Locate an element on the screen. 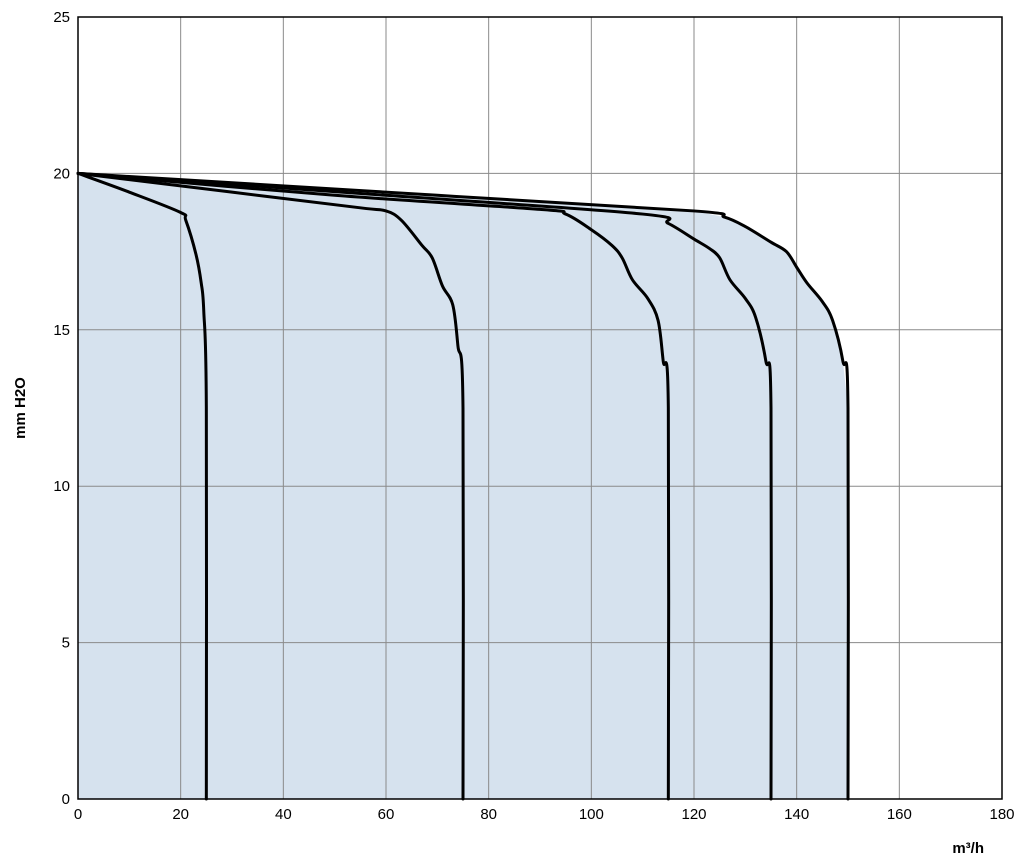  y-tick-label: 5 is located at coordinates (66, 643).